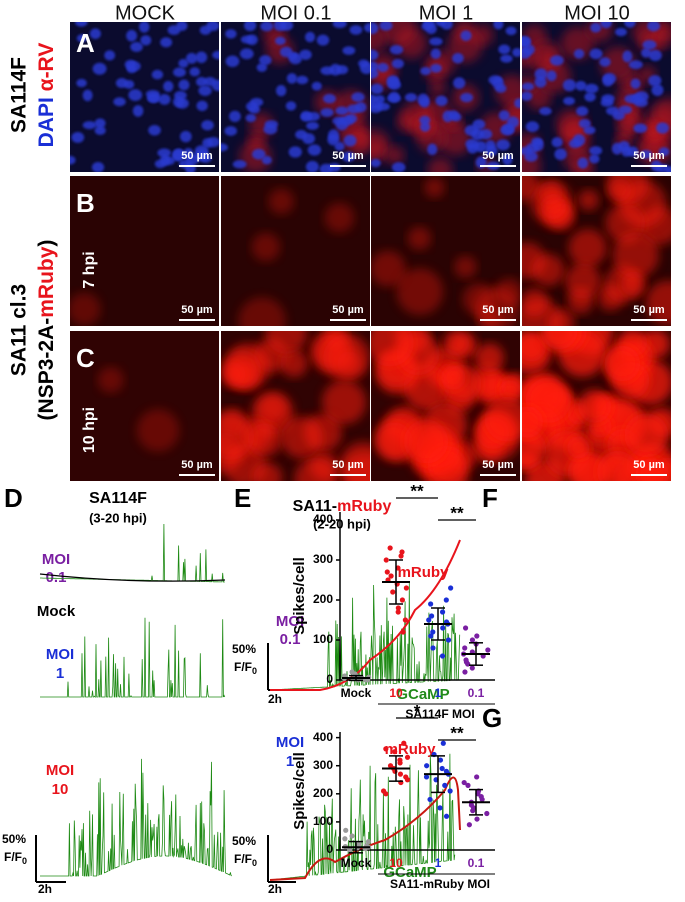 Image resolution: width=685 pixels, height=902 pixels. Describe the element at coordinates (446, 13) in the screenshot. I see `column-header: MOI 1` at that location.